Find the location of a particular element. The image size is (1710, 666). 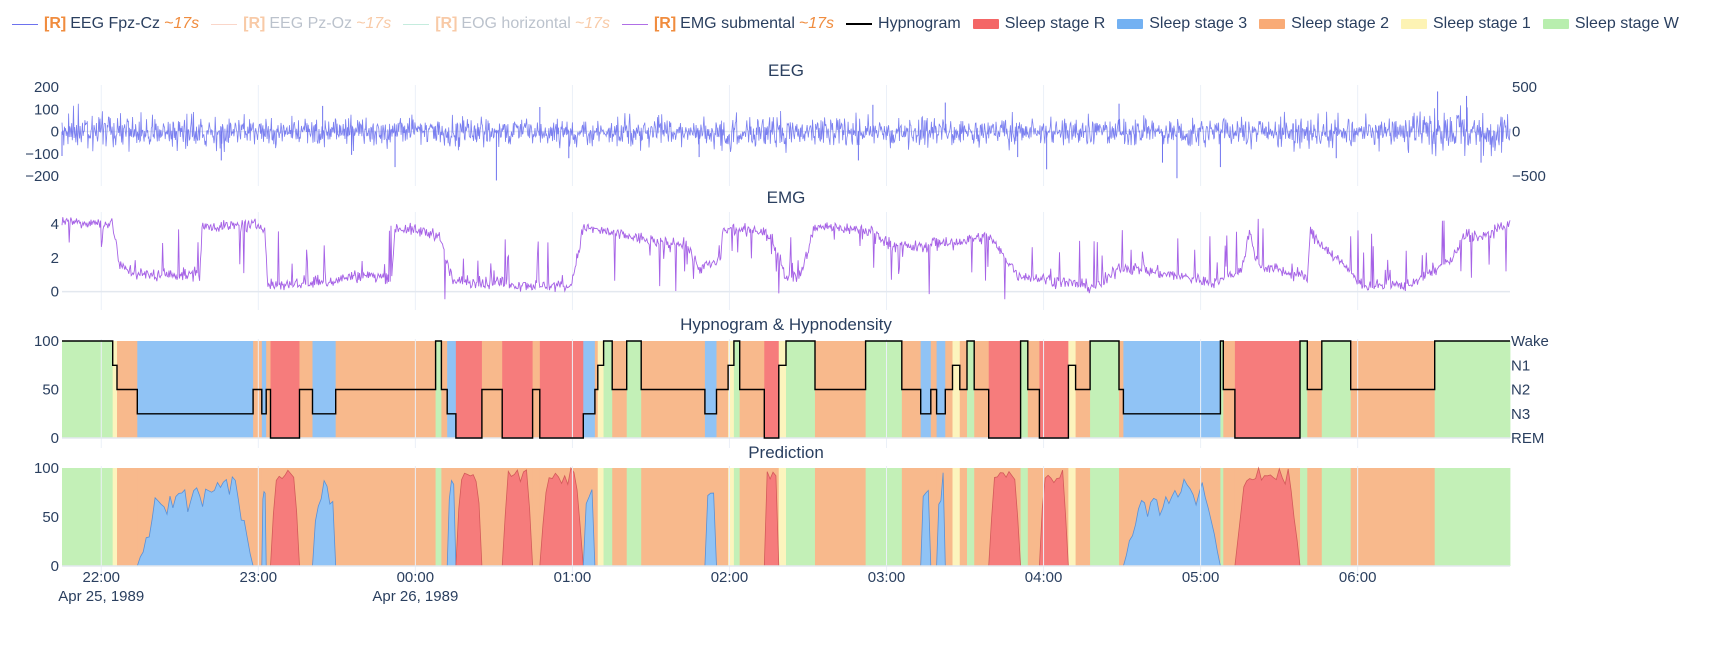

eeg-panel: −200 −100 0 100 200 −500 0 500 is located at coordinates (785, 132).